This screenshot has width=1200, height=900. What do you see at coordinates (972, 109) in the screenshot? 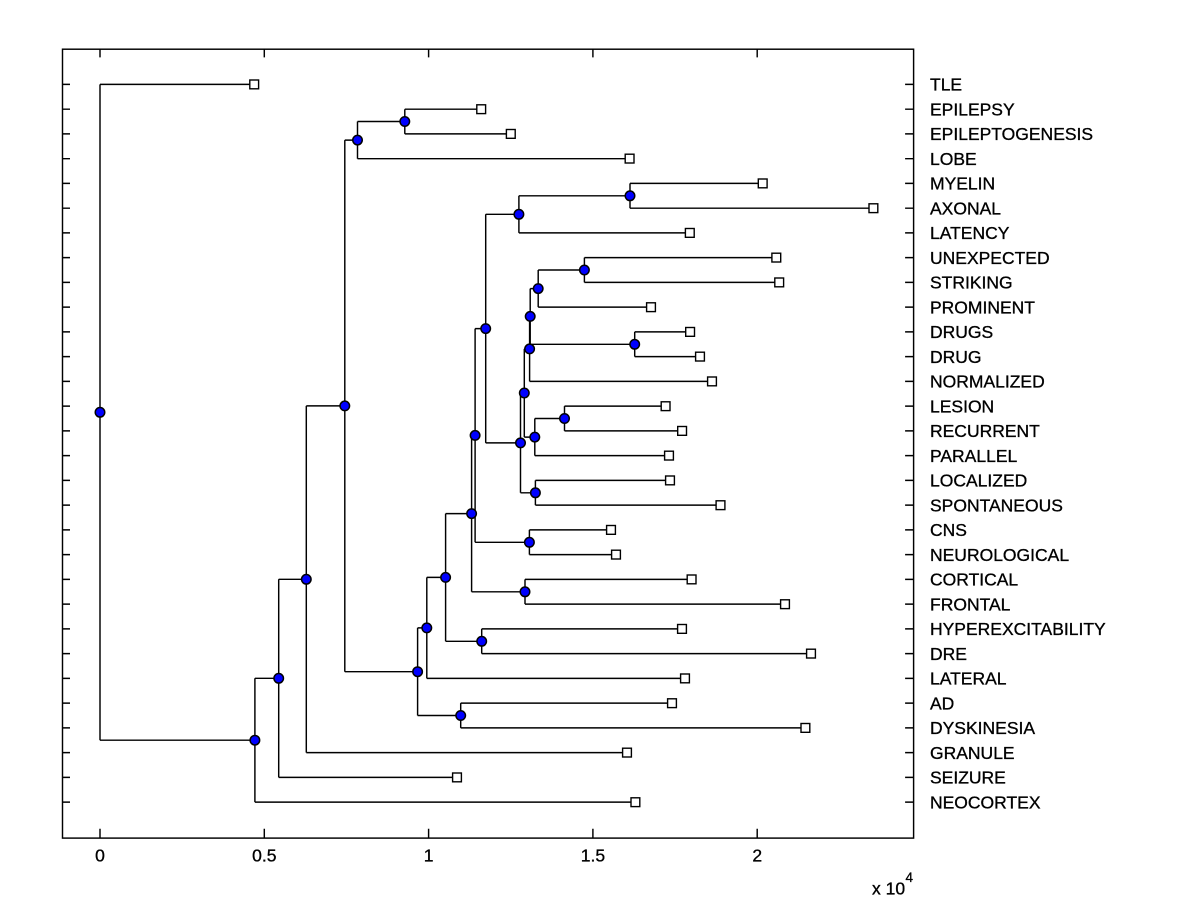
I see `svg-text: EPILEPSY` at bounding box center [972, 109].